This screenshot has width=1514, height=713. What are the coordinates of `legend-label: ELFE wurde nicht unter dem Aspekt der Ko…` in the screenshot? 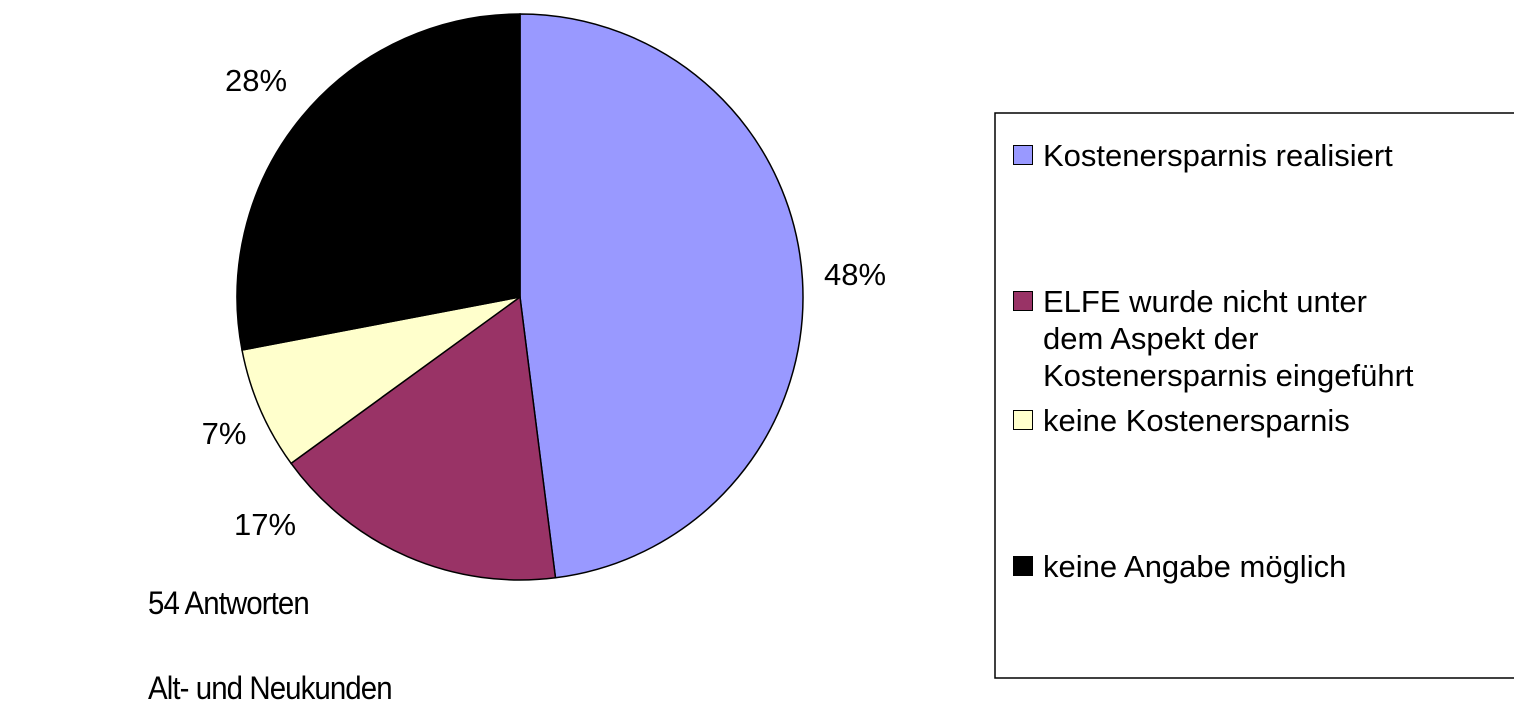 It's located at (1228, 338).